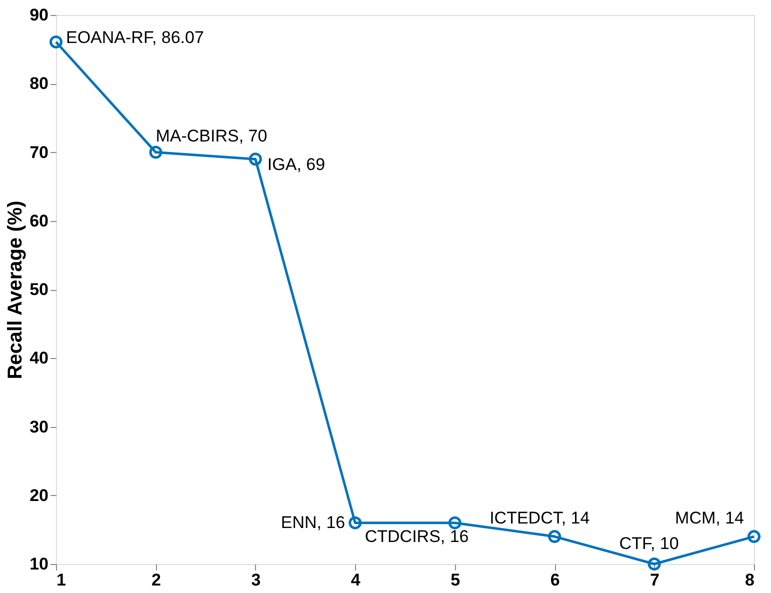 The height and width of the screenshot is (593, 771). I want to click on annotation: IGA, 69, so click(296, 164).